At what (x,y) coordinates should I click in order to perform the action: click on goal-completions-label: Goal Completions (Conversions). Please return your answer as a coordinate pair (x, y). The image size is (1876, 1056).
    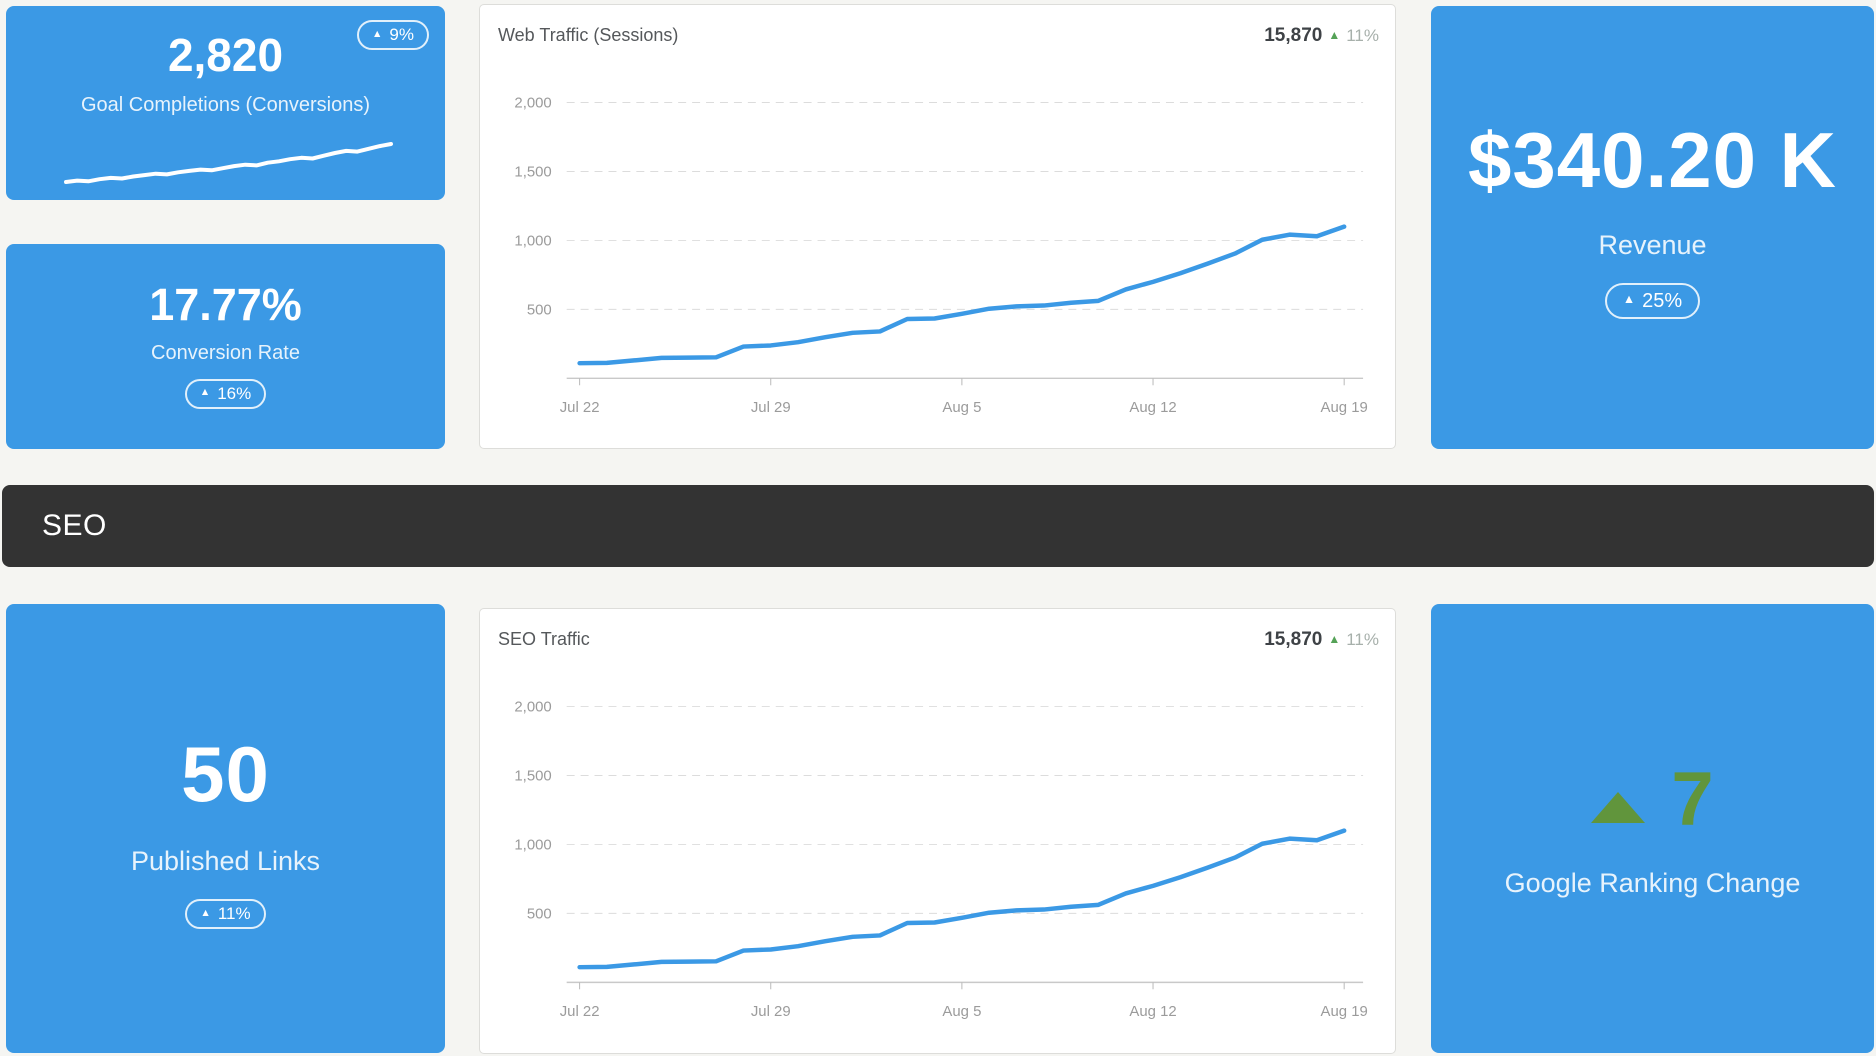
    Looking at the image, I should click on (225, 104).